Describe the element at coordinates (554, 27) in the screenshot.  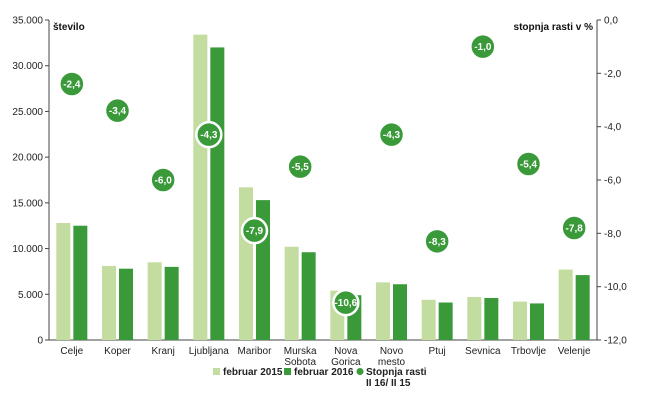
I see `right-axis-title: stopnja rasti v %` at that location.